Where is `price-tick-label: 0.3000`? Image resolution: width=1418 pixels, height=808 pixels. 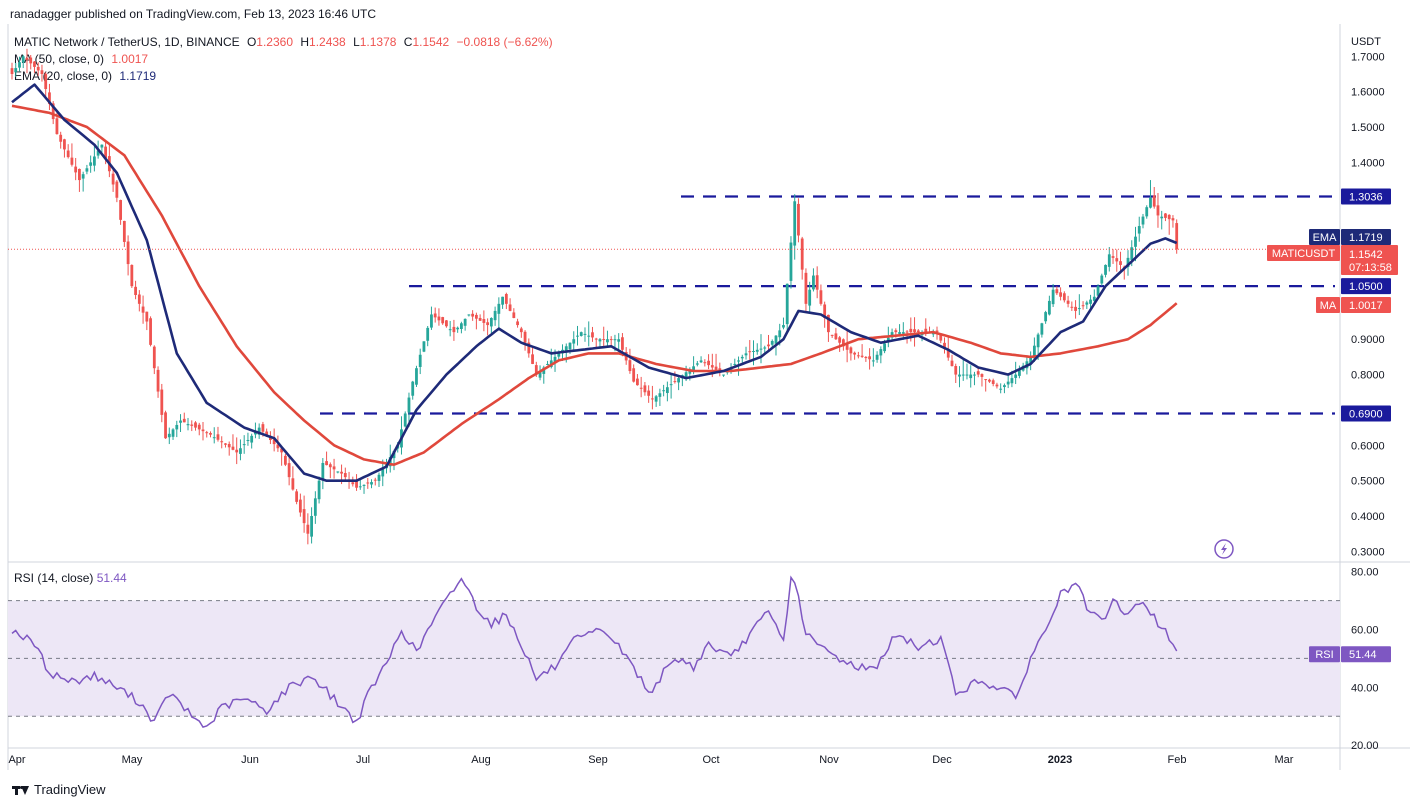
price-tick-label: 0.3000 is located at coordinates (1368, 552).